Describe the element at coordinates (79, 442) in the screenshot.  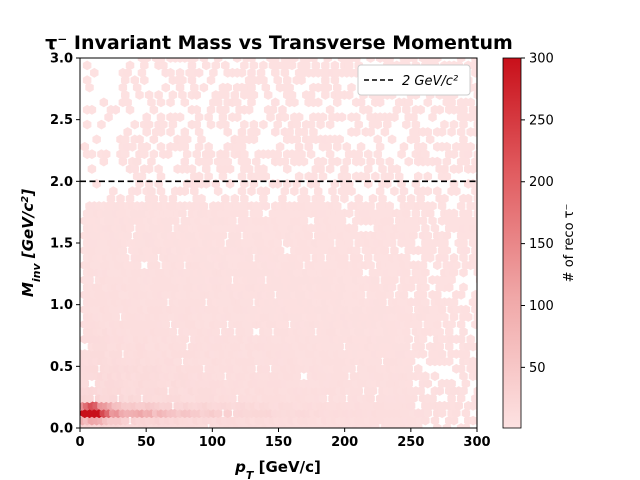
I see `x-tick-label-0: 0` at that location.